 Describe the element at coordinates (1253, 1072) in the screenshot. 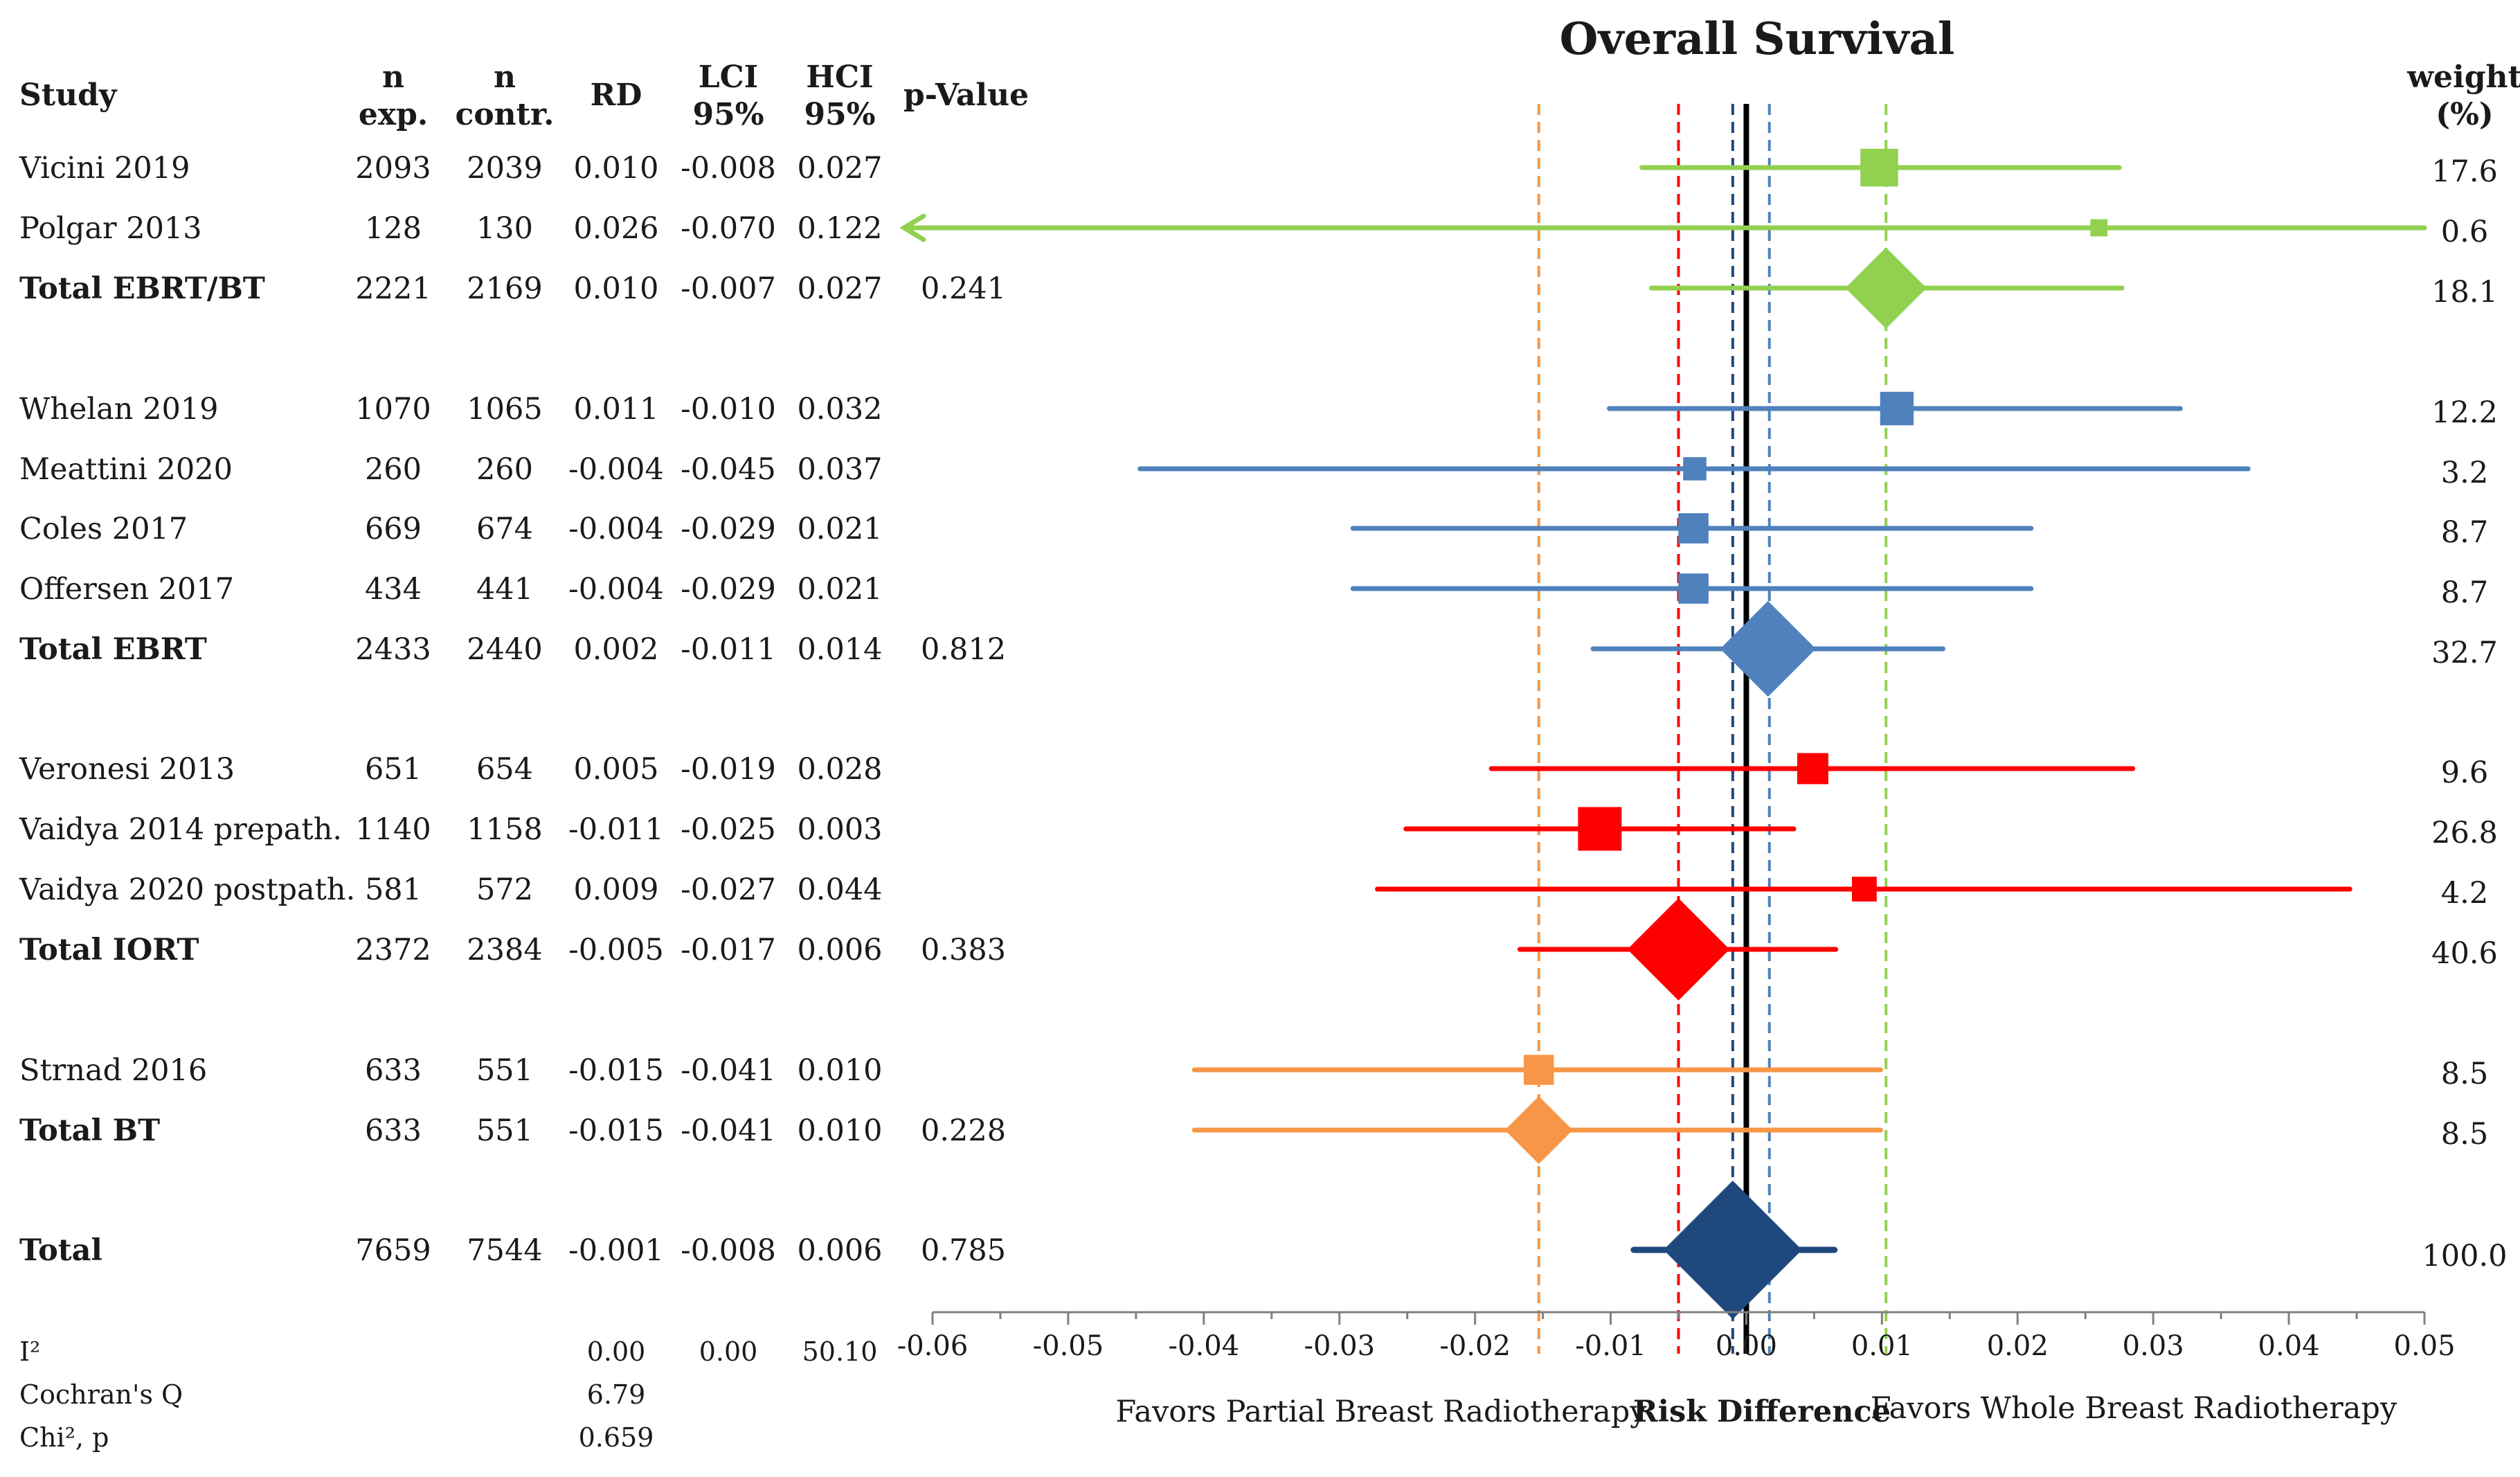

I see `table-row: Strnad 2016 633 551 -0.015 -0.041 0.010 8.5` at that location.